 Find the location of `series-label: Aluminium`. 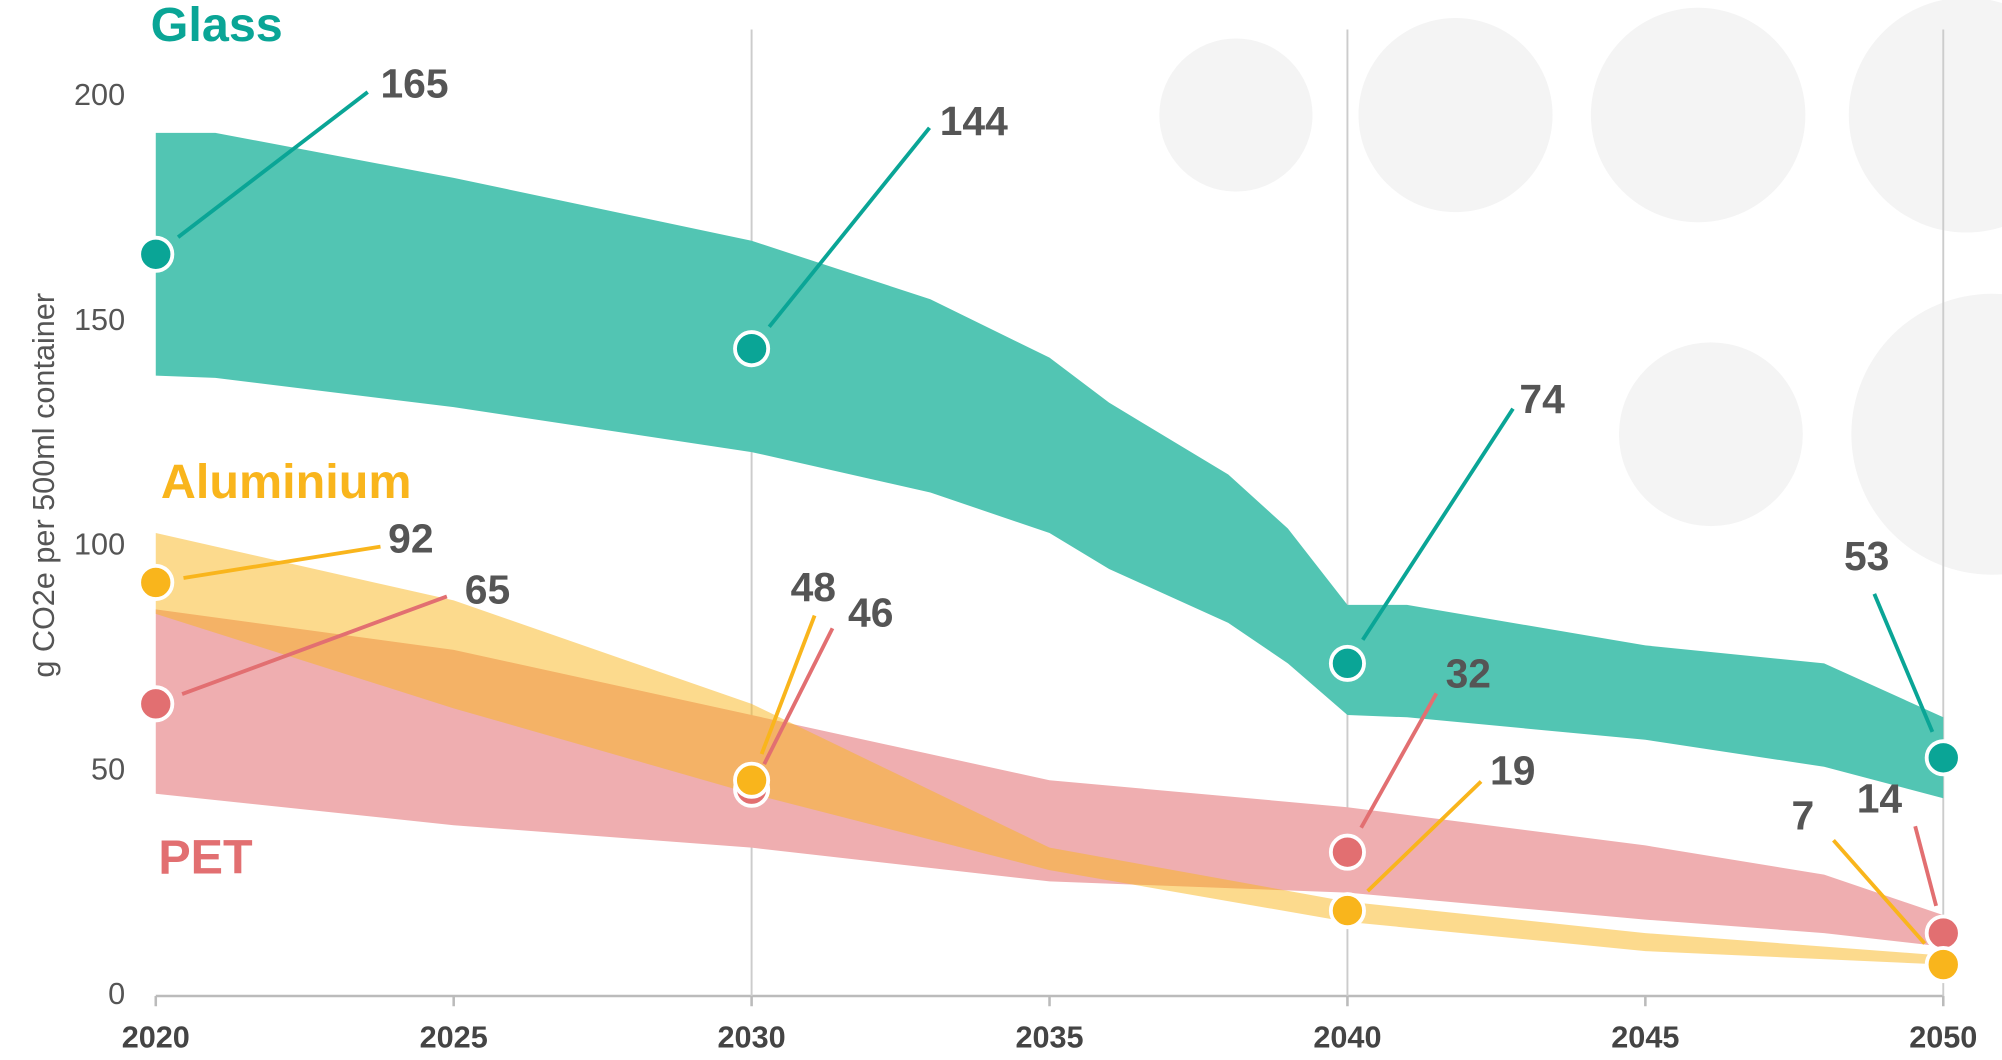

series-label: Aluminium is located at coordinates (286, 482).